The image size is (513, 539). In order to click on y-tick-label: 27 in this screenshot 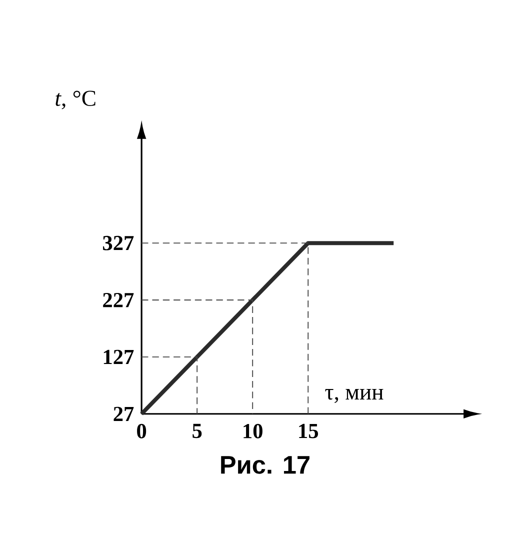, I will do `click(124, 413)`.